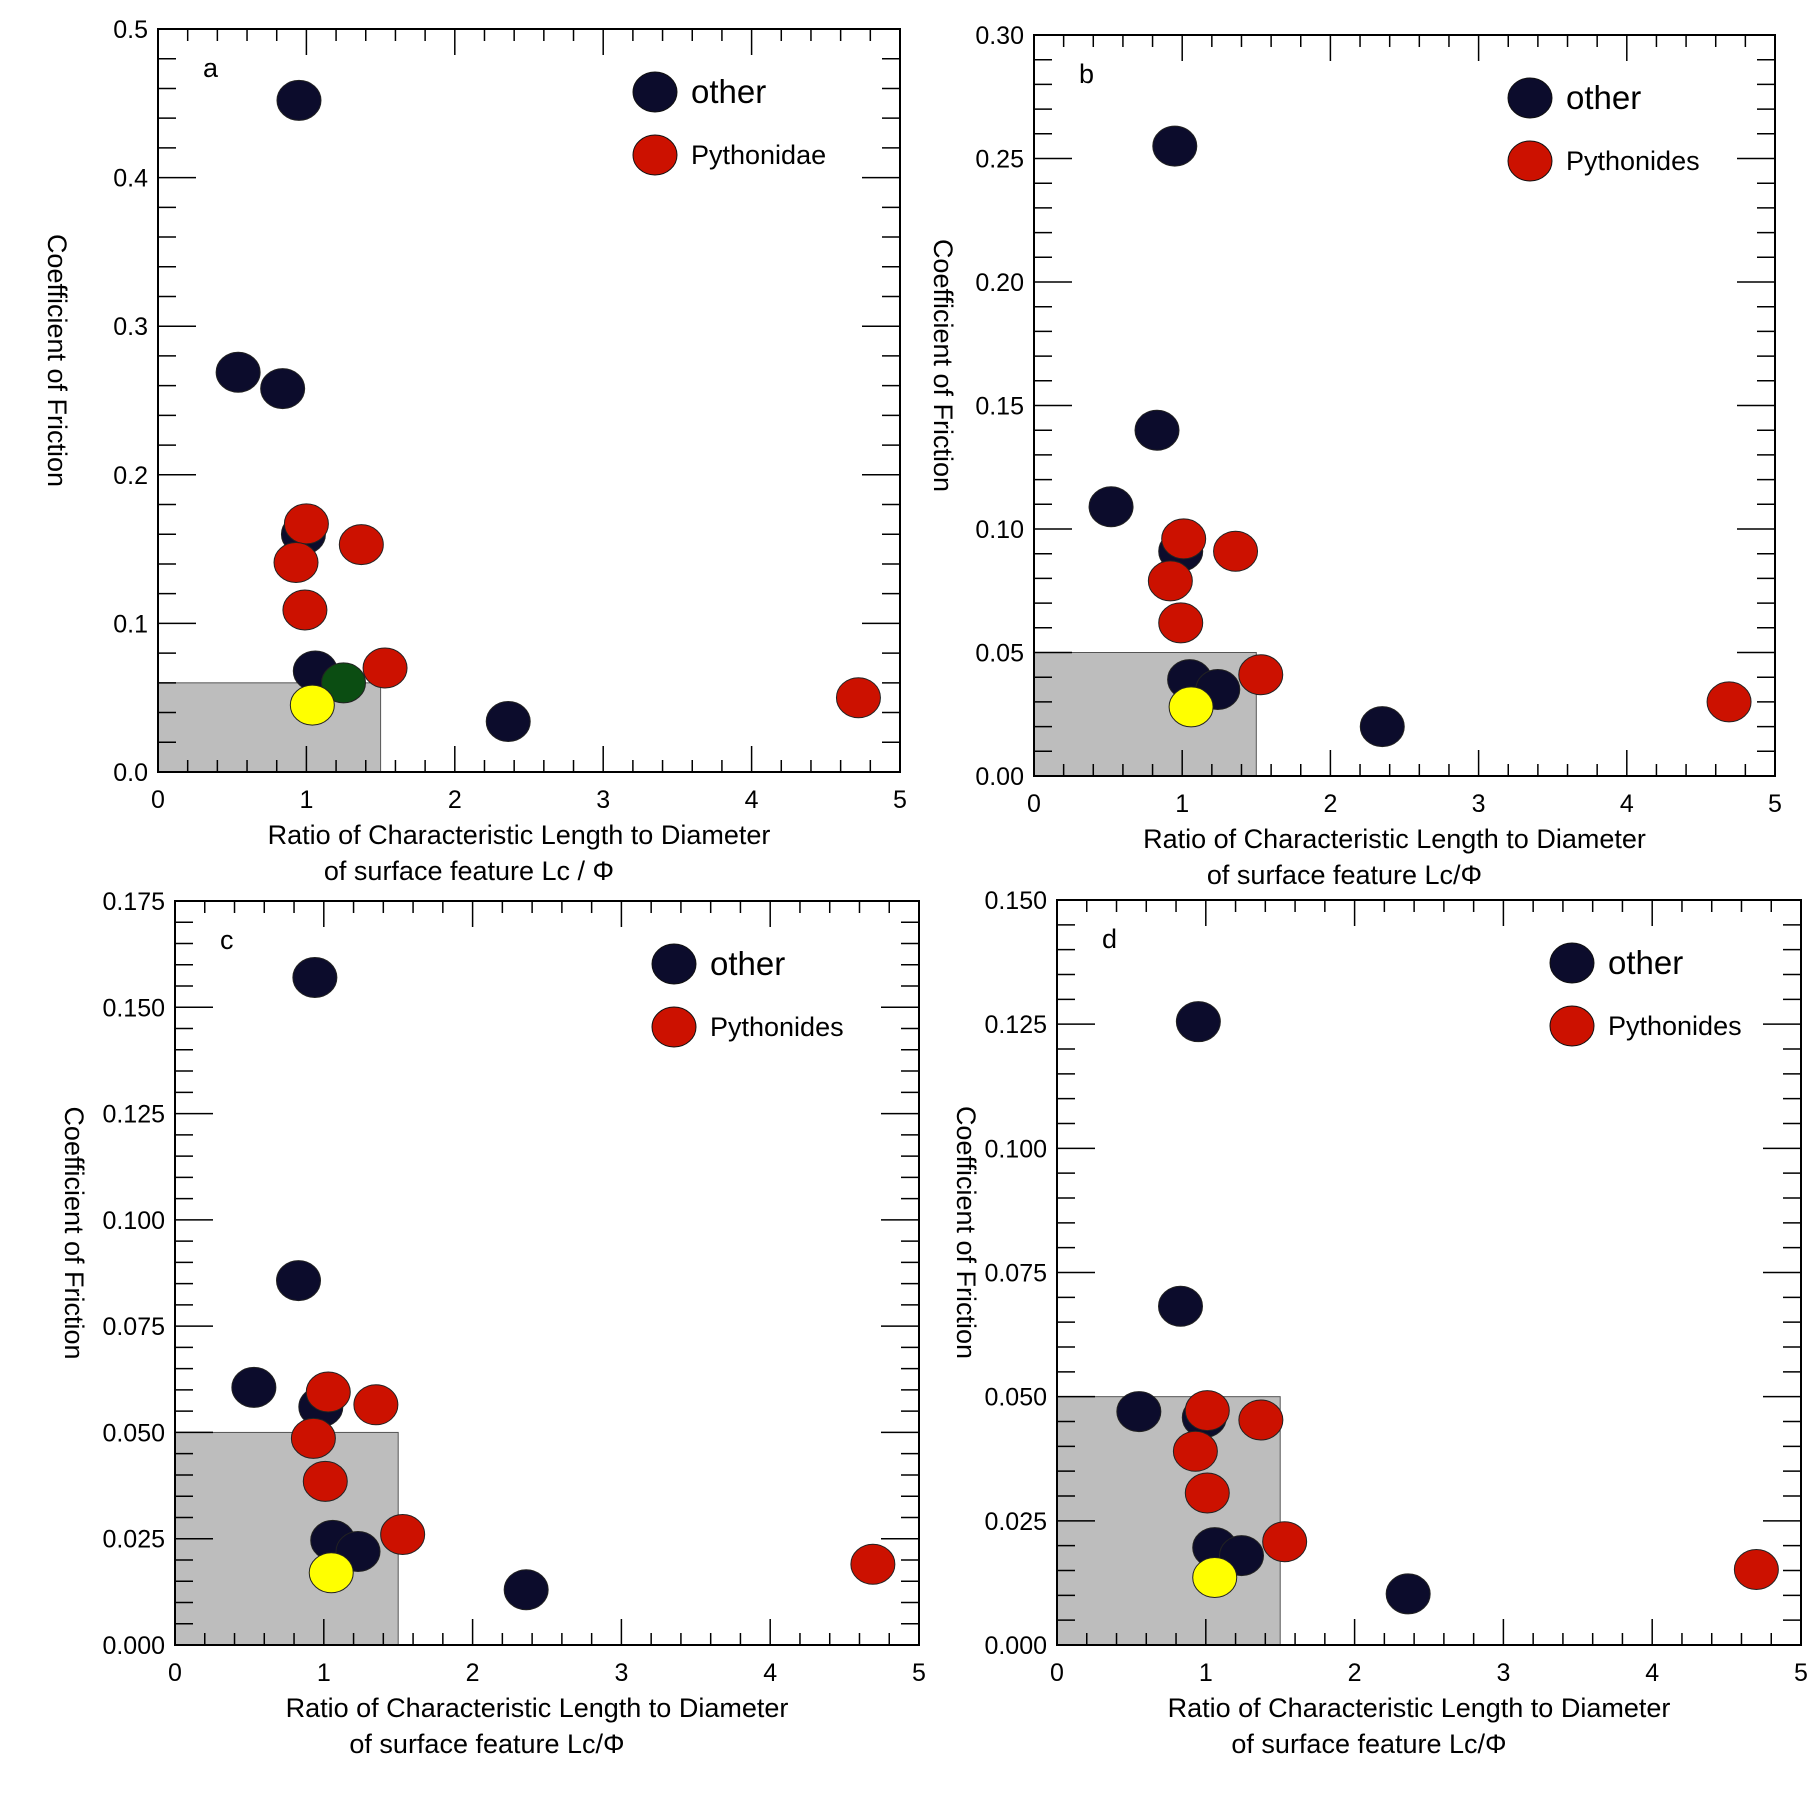 The height and width of the screenshot is (1813, 1819). Describe the element at coordinates (130, 30) in the screenshot. I see `y-tick-label: 0.5` at that location.